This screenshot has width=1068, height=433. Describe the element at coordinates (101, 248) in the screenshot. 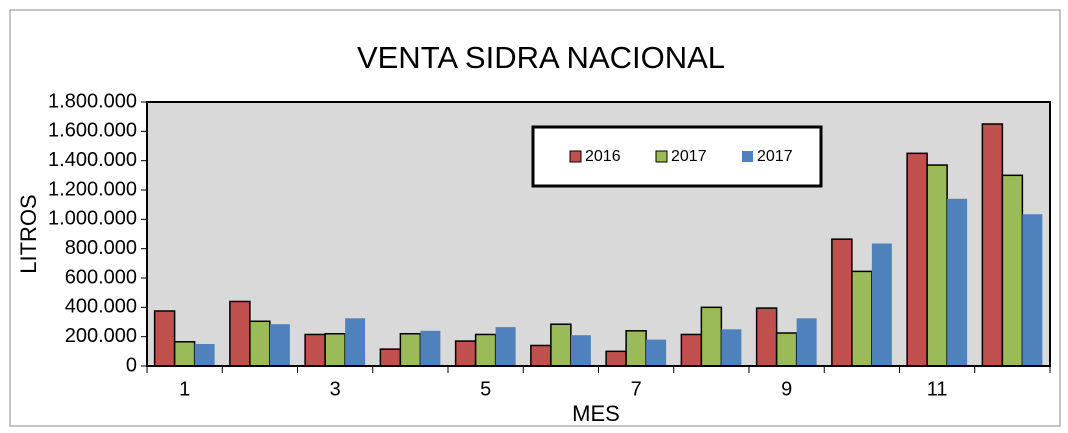

I see `y-tick-label: 800.000` at that location.